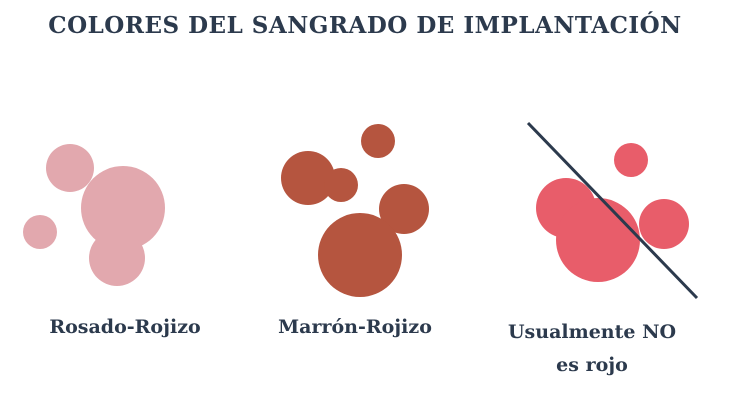 The width and height of the screenshot is (730, 400). Describe the element at coordinates (592, 332) in the screenshot. I see `label: Usualmente NO` at that location.